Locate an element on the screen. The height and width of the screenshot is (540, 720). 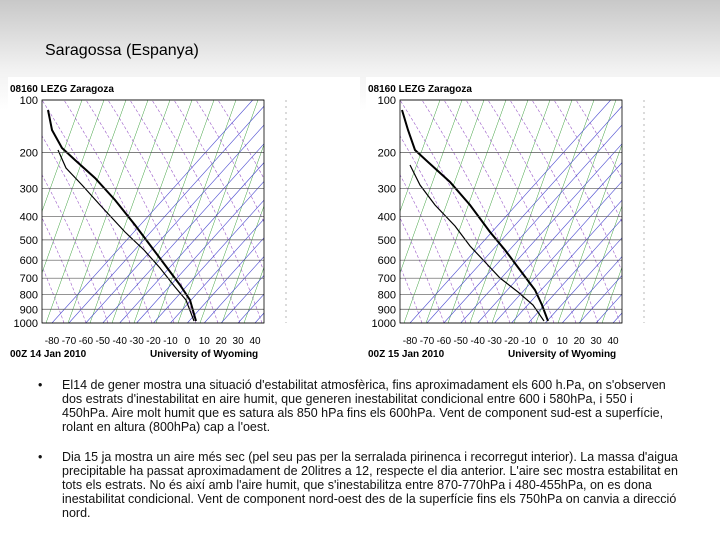
source-label: University of Wyoming is located at coordinates (204, 354).